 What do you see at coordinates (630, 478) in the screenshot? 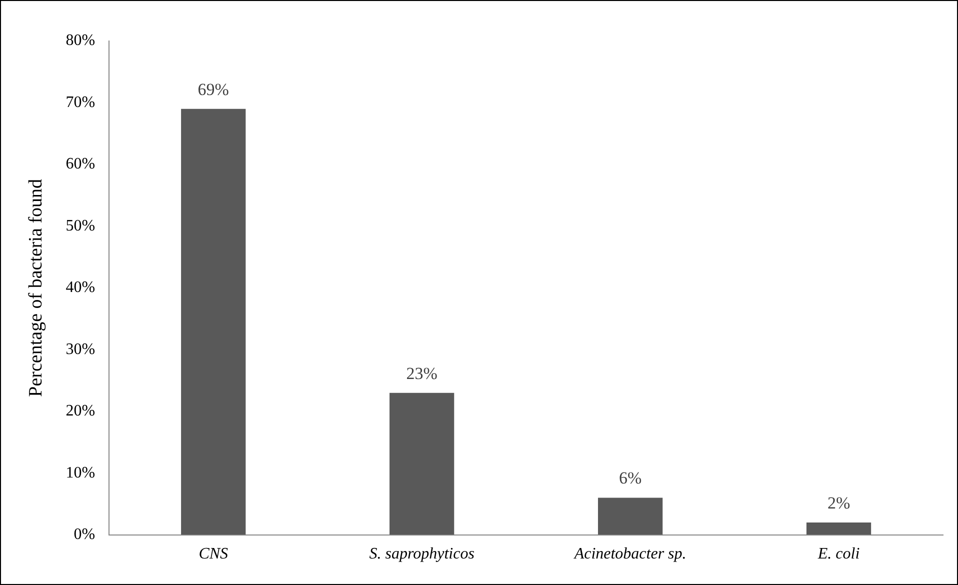
I see `data-label: 6%` at bounding box center [630, 478].